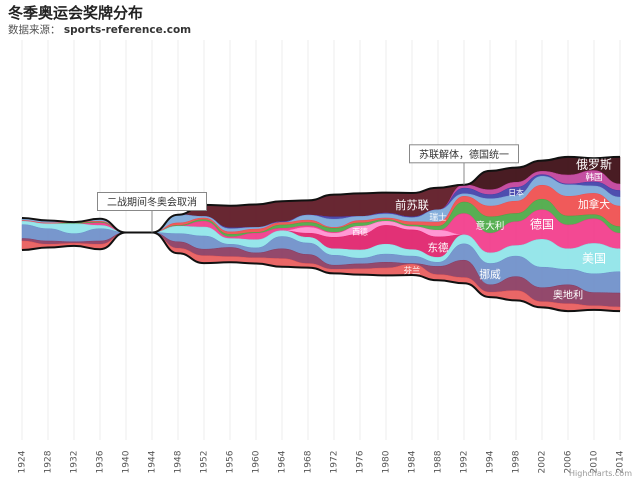 The height and width of the screenshot is (480, 640). What do you see at coordinates (438, 247) in the screenshot?
I see `series-label-9: 东德` at bounding box center [438, 247].